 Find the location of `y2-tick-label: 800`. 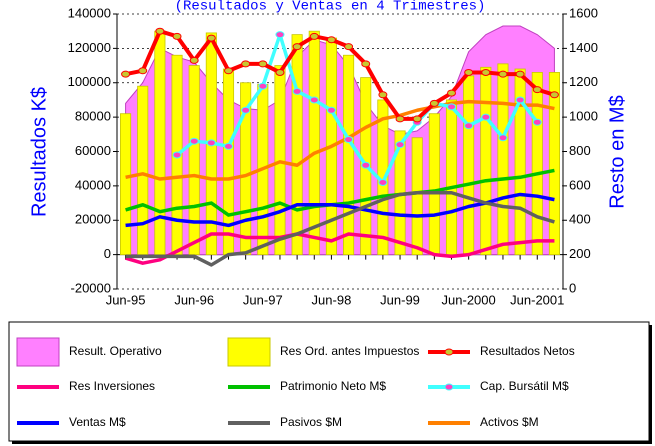

y2-tick-label: 800 is located at coordinates (580, 150).